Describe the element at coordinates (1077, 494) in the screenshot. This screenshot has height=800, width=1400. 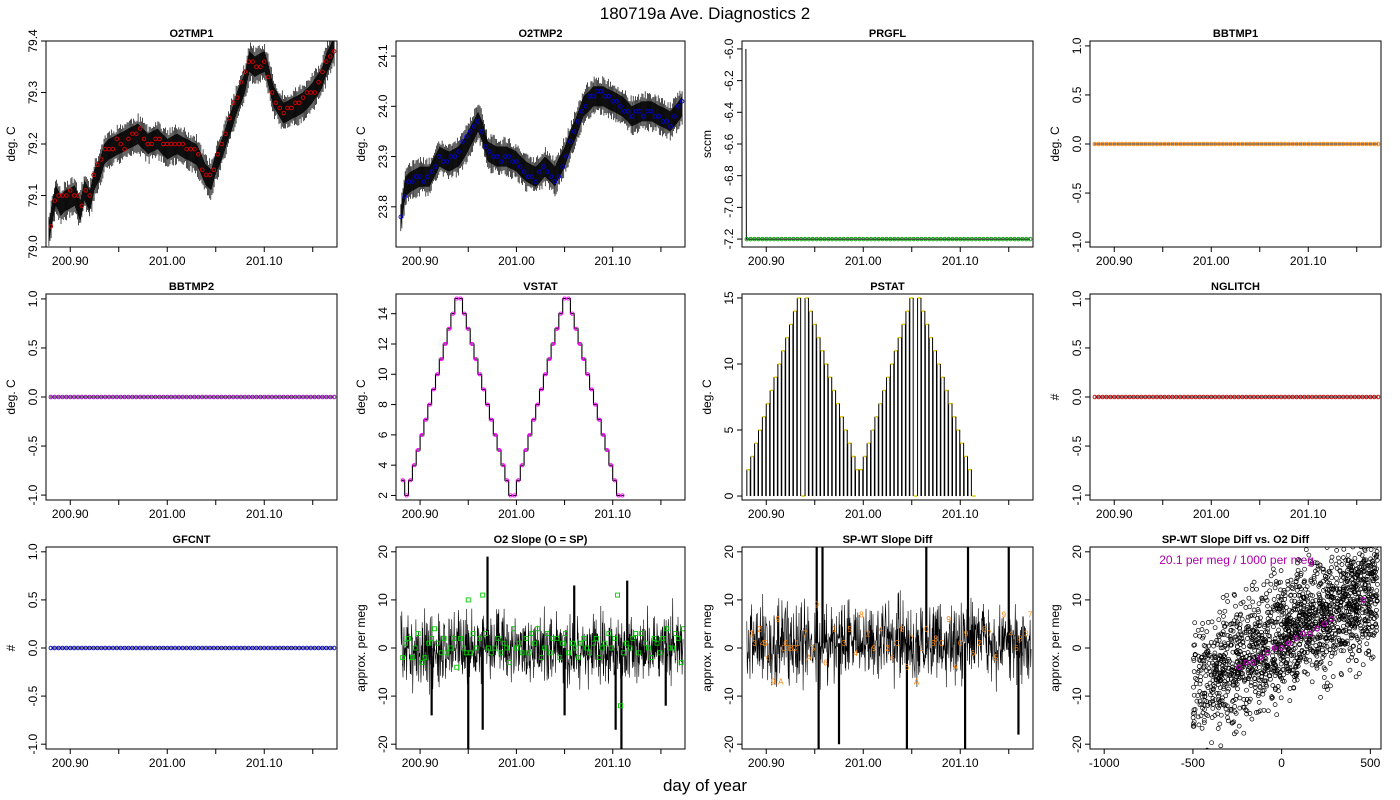
I see `y-tick-label: -1.0` at that location.